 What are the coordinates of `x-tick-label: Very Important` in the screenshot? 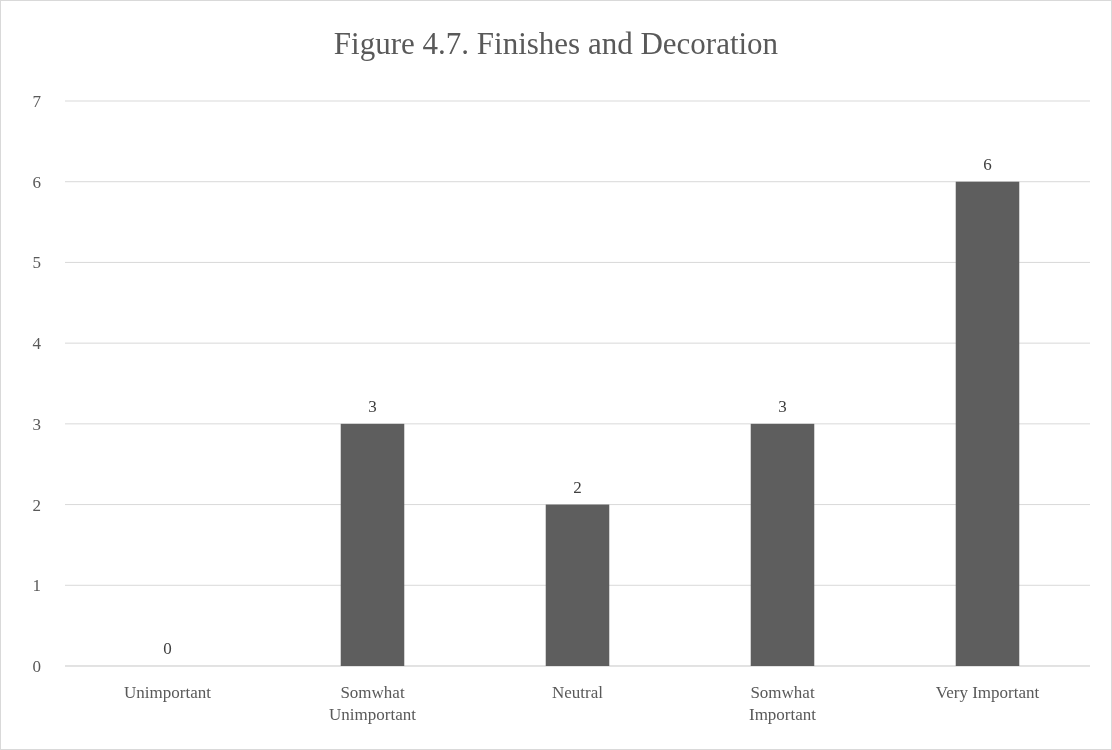 It's located at (987, 692).